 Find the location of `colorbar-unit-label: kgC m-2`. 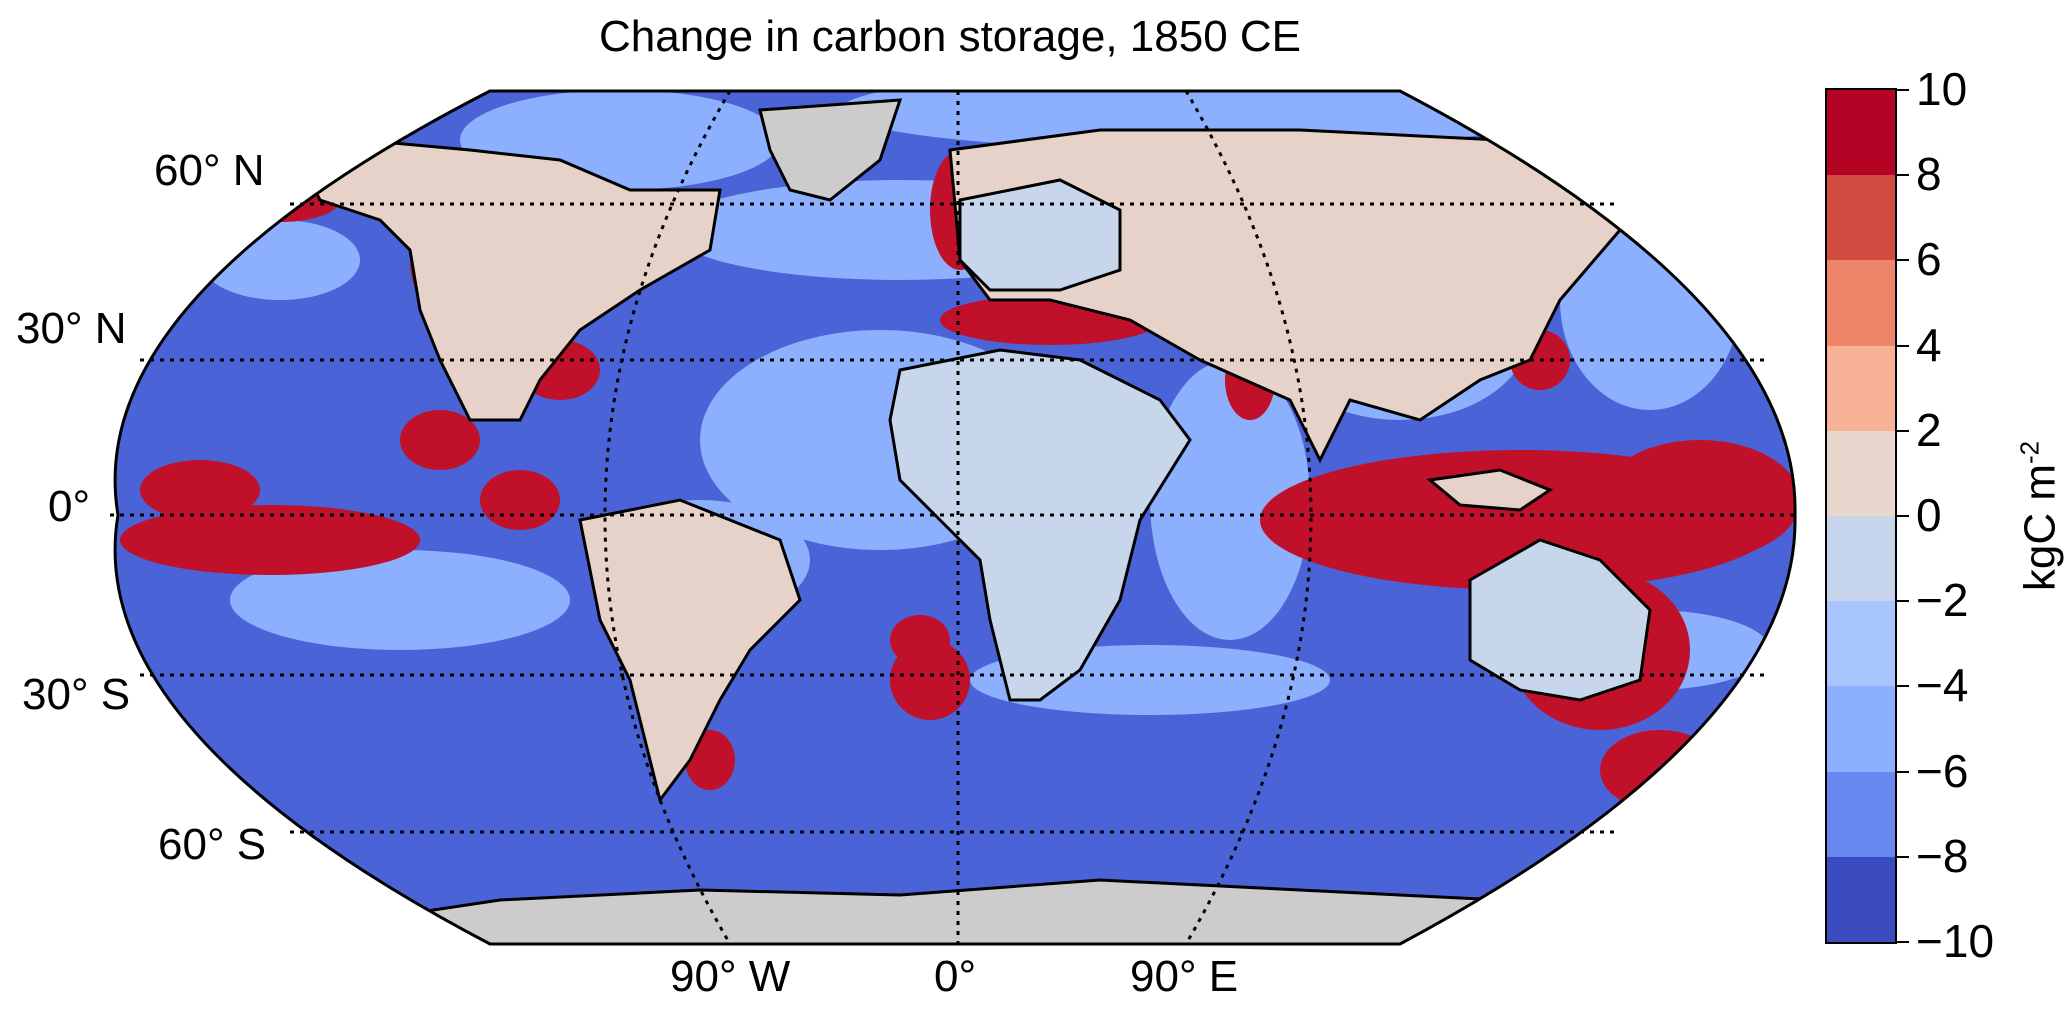

colorbar-unit-label: kgC m-2 is located at coordinates (2040, 516).